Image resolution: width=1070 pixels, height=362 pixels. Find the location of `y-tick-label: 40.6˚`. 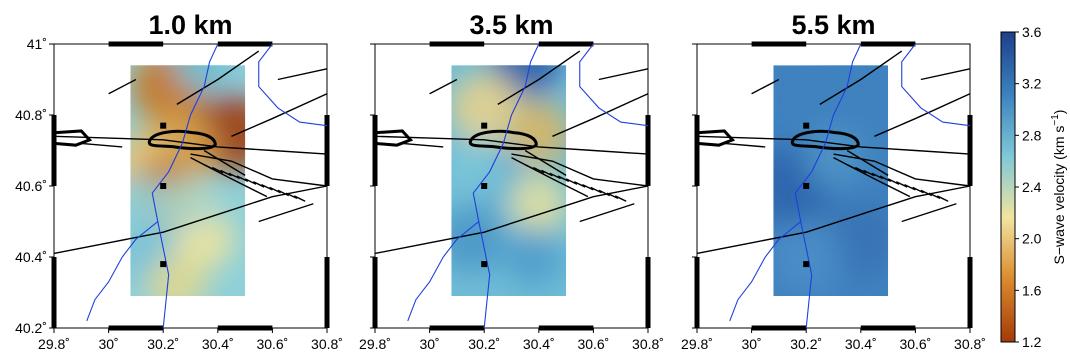

y-tick-label: 40.6˚ is located at coordinates (31, 186).